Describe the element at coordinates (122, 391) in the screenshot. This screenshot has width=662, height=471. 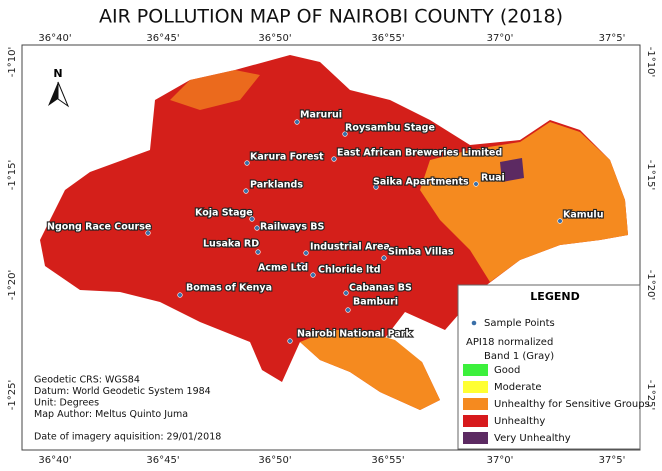
I see `info-line: Datum: World Geodetic System 1984` at that location.